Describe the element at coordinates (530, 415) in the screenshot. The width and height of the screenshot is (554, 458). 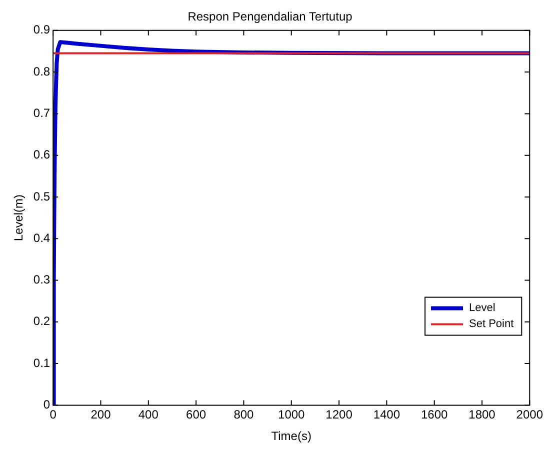
I see `x-tick-label: 2000` at that location.